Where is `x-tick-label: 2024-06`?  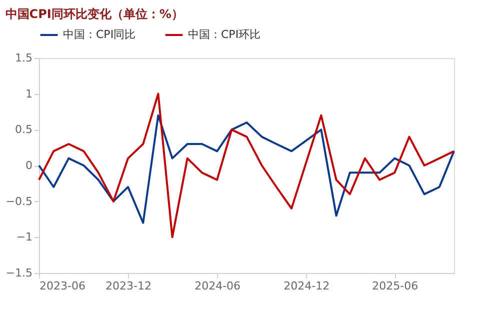 x-tick-label: 2024-06 is located at coordinates (217, 286).